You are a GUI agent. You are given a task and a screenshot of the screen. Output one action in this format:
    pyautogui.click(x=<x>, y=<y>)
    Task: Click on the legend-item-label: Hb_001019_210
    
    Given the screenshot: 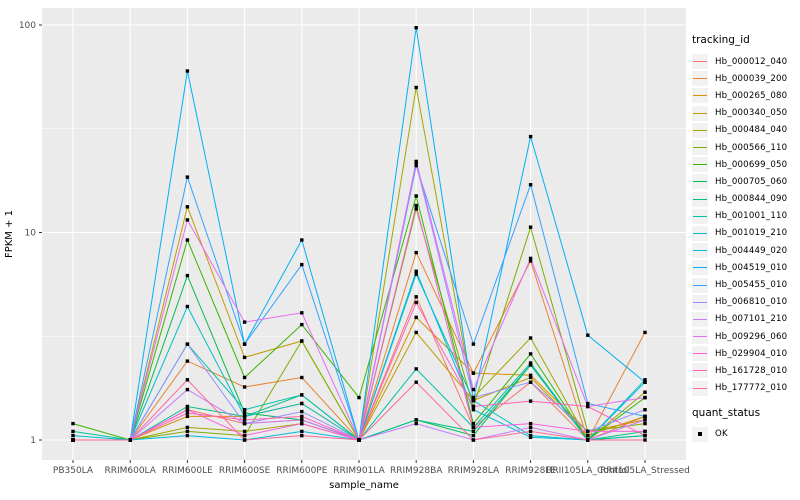 What is the action you would take?
    pyautogui.click(x=751, y=233)
    